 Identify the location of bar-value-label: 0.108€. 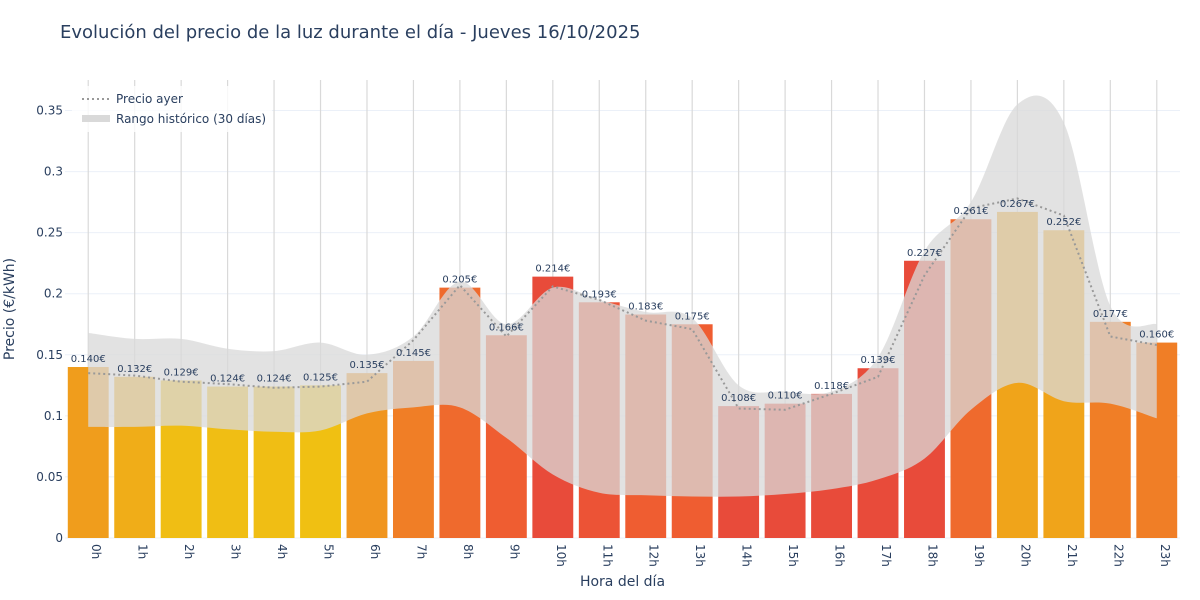
(738, 398).